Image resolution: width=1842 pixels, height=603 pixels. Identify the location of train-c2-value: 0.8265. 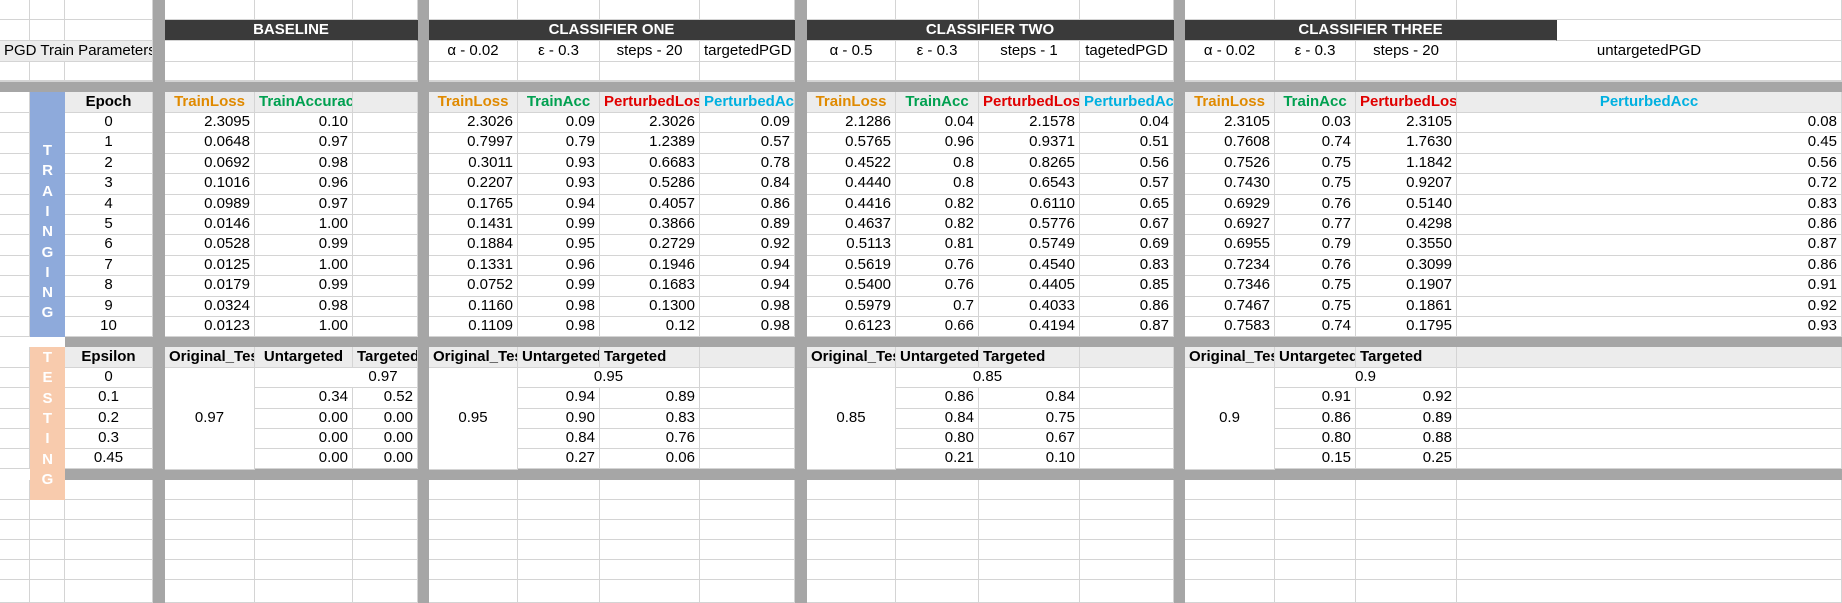
(1029, 164).